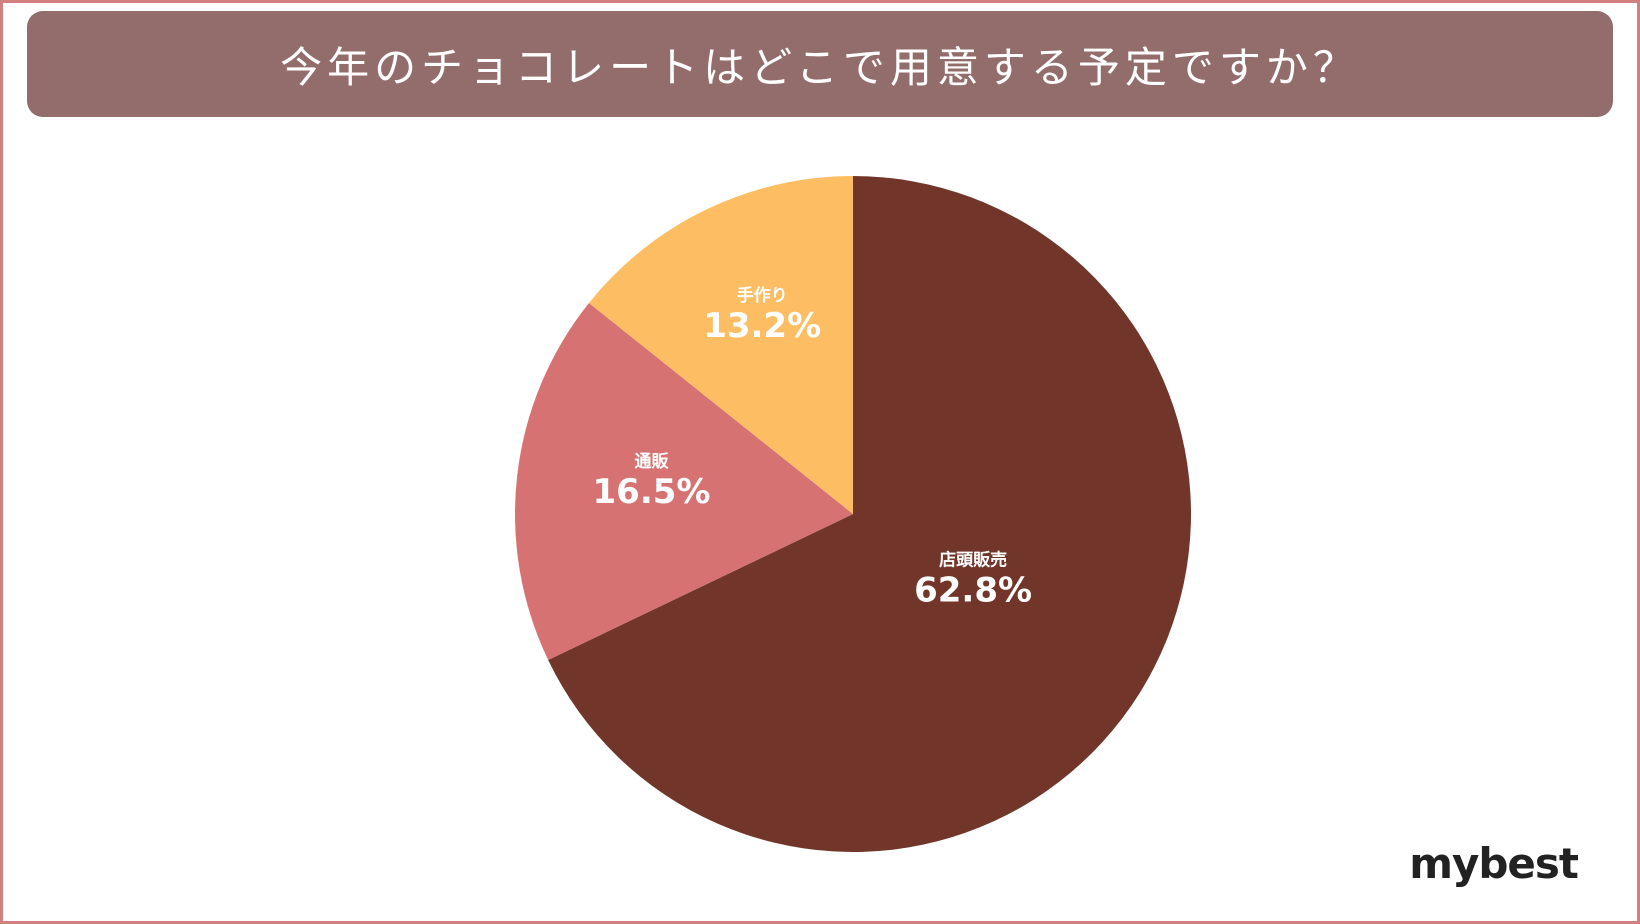  I want to click on pie-slice-online, so click(683, 481).